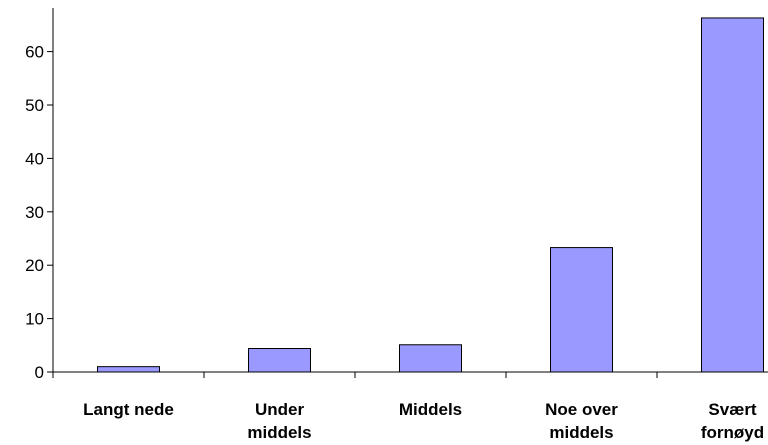  I want to click on y-tick-label: 50, so click(34, 105).